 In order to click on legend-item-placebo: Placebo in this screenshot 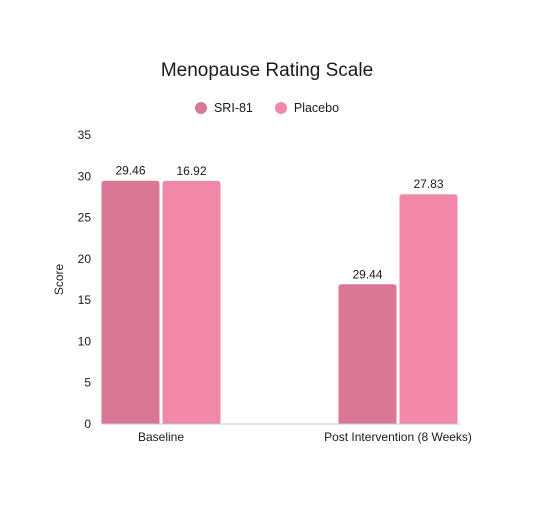, I will do `click(307, 108)`.